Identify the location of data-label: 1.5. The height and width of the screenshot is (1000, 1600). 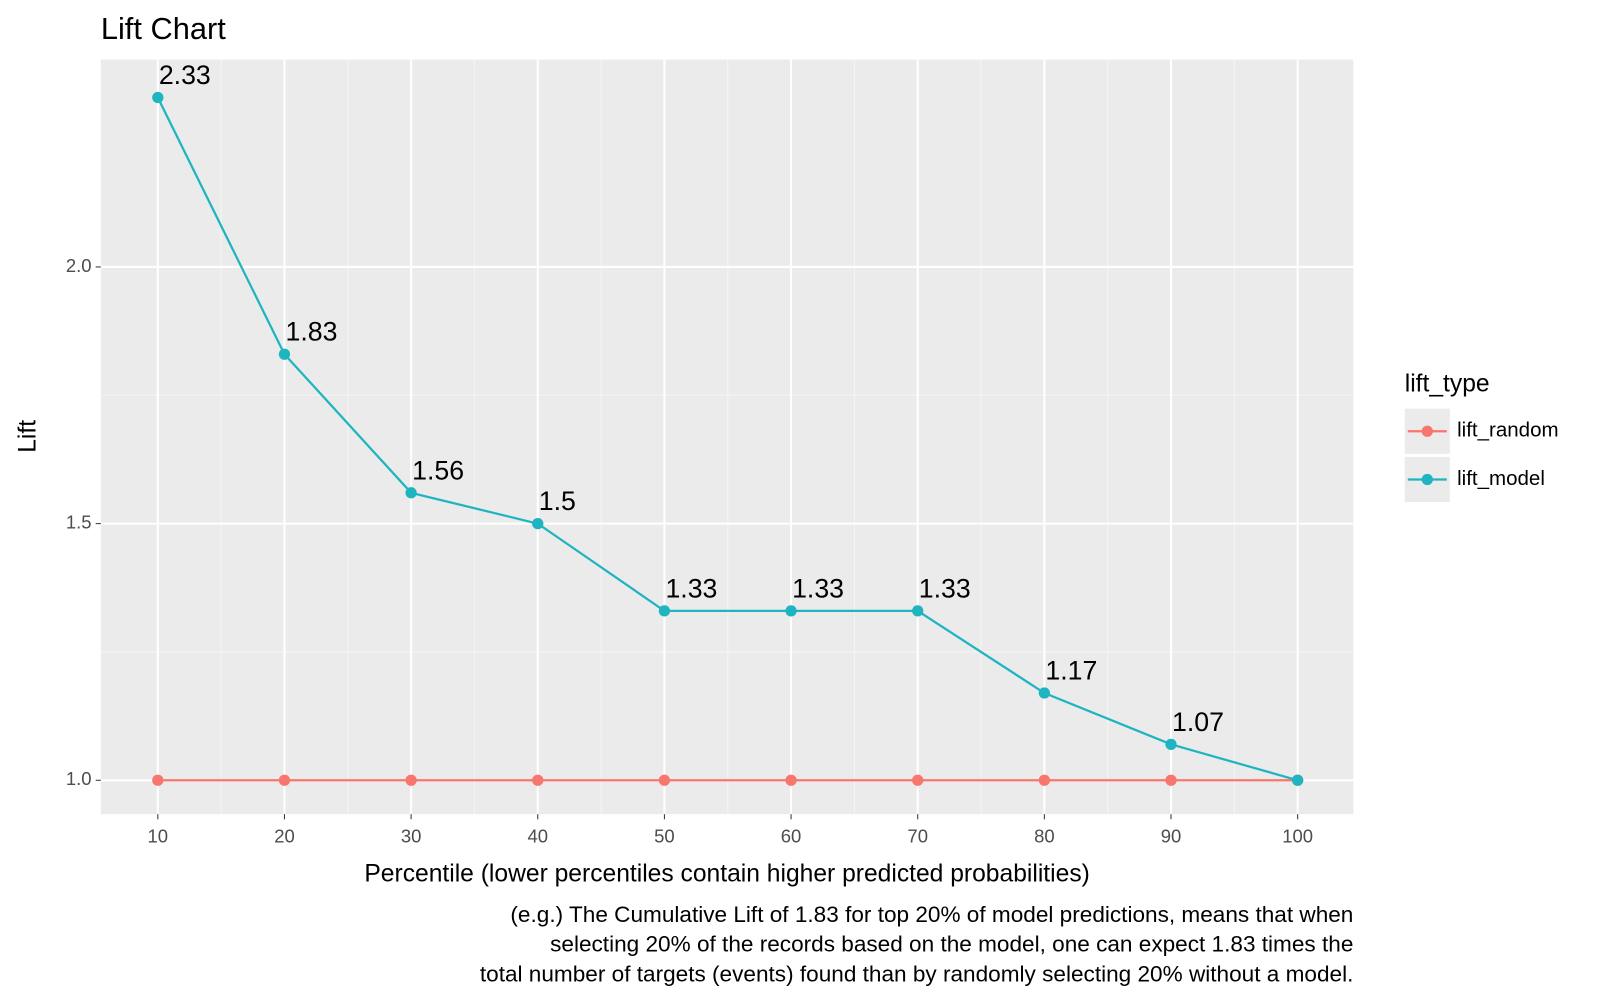
(557, 501).